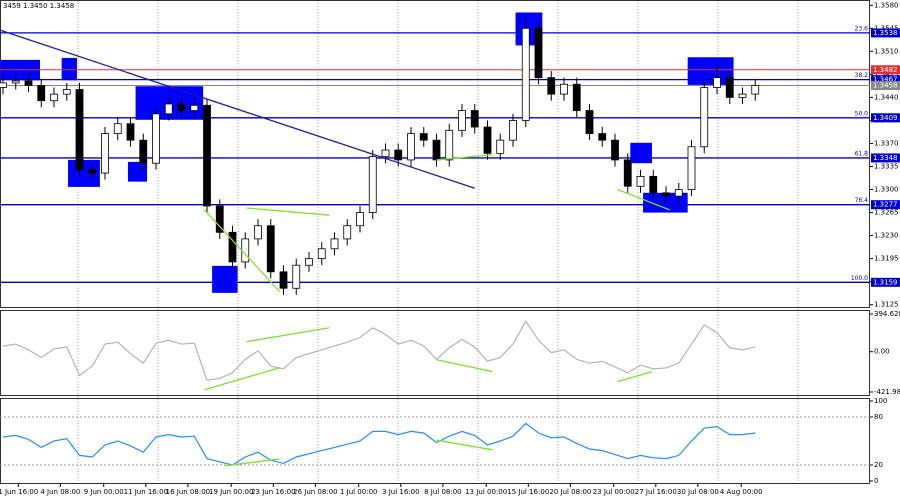  Describe the element at coordinates (401, 492) in the screenshot. I see `x-tick-label: 3 Jul 16:00` at that location.